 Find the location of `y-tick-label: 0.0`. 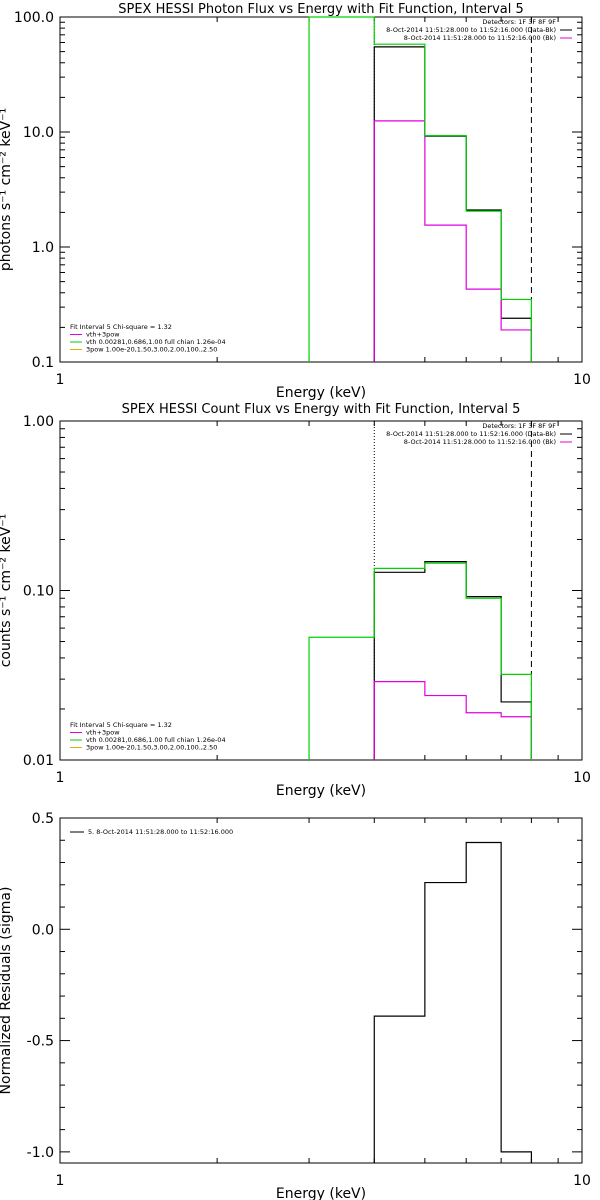

y-tick-label: 0.0 is located at coordinates (43, 930).